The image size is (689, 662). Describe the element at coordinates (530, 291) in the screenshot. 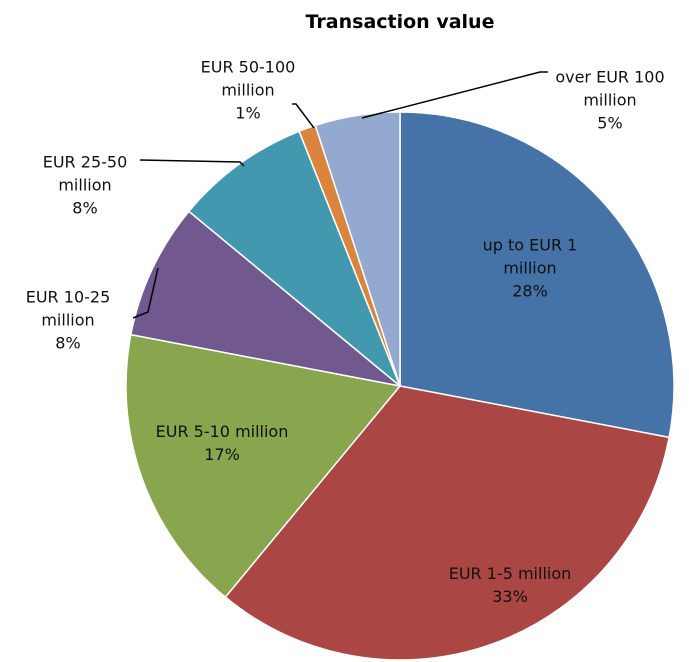

I see `value-label: 28%` at that location.